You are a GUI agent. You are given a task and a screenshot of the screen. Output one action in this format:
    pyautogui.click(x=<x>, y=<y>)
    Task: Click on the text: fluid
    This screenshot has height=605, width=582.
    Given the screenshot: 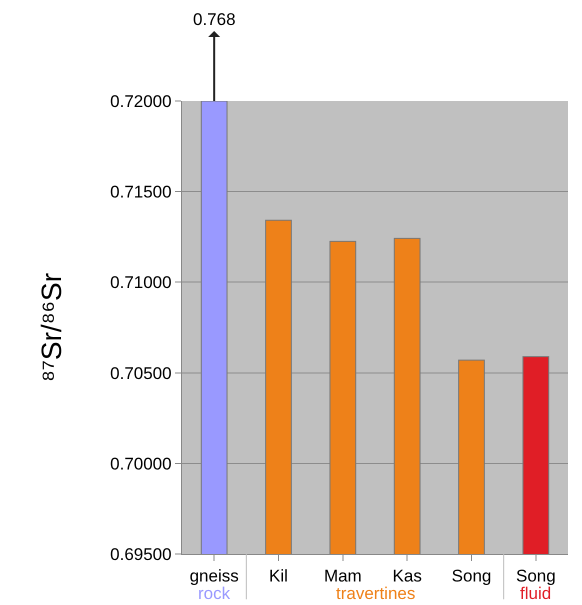 What is the action you would take?
    pyautogui.click(x=536, y=593)
    